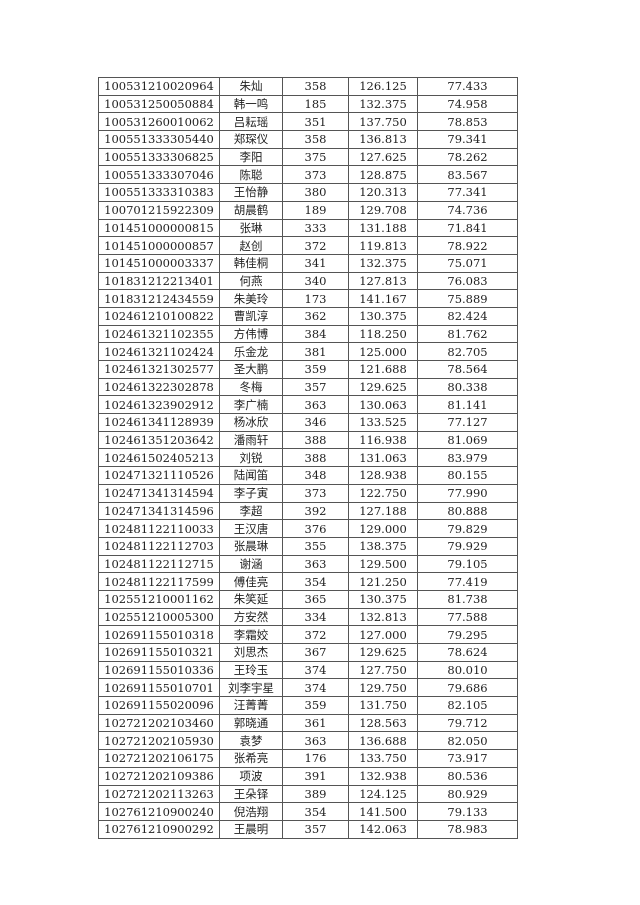 The height and width of the screenshot is (905, 640). I want to click on final-score-cell: 71.841, so click(467, 228).